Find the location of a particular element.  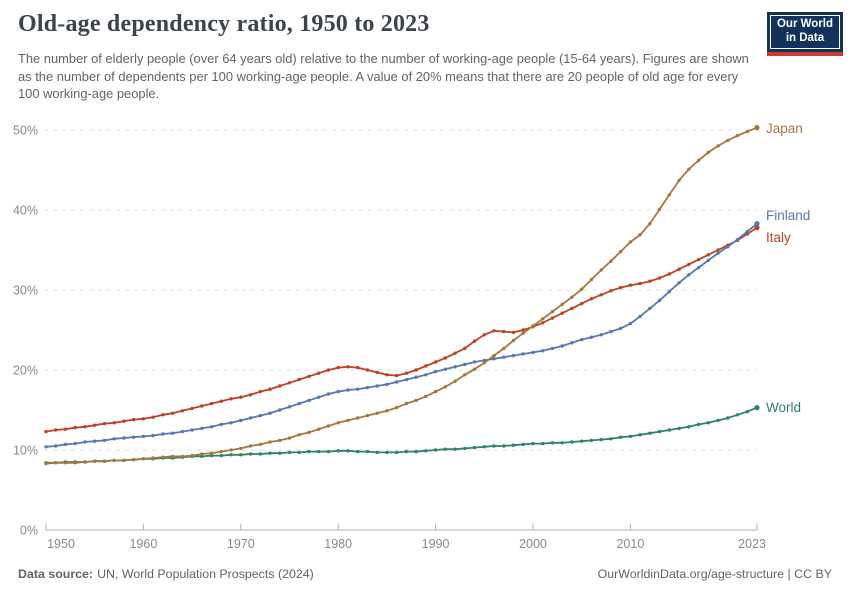

owid-logo-text: Our World in Data is located at coordinates (804, 31).